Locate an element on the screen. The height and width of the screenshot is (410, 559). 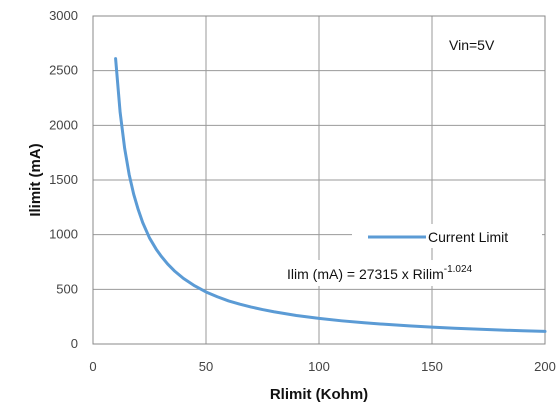
legend-label: Current Limit is located at coordinates (468, 237).